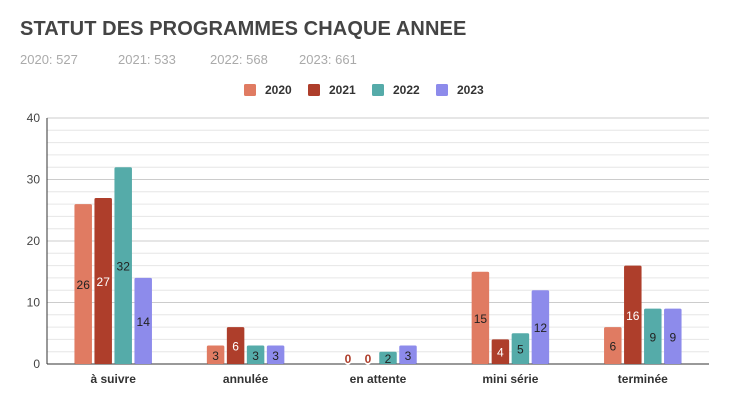 The image size is (729, 406). I want to click on legend-swatch-2020, so click(250, 90).